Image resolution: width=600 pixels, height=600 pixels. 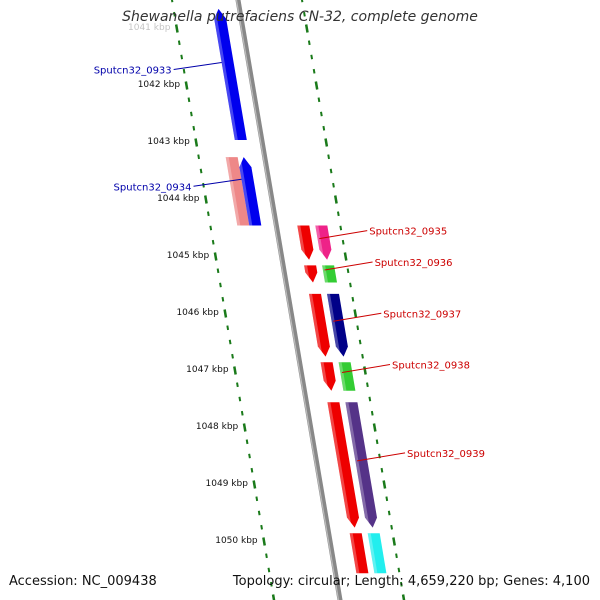 What do you see at coordinates (188, 256) in the screenshot?
I see `scale-label-1045: 1045 kbp` at bounding box center [188, 256].